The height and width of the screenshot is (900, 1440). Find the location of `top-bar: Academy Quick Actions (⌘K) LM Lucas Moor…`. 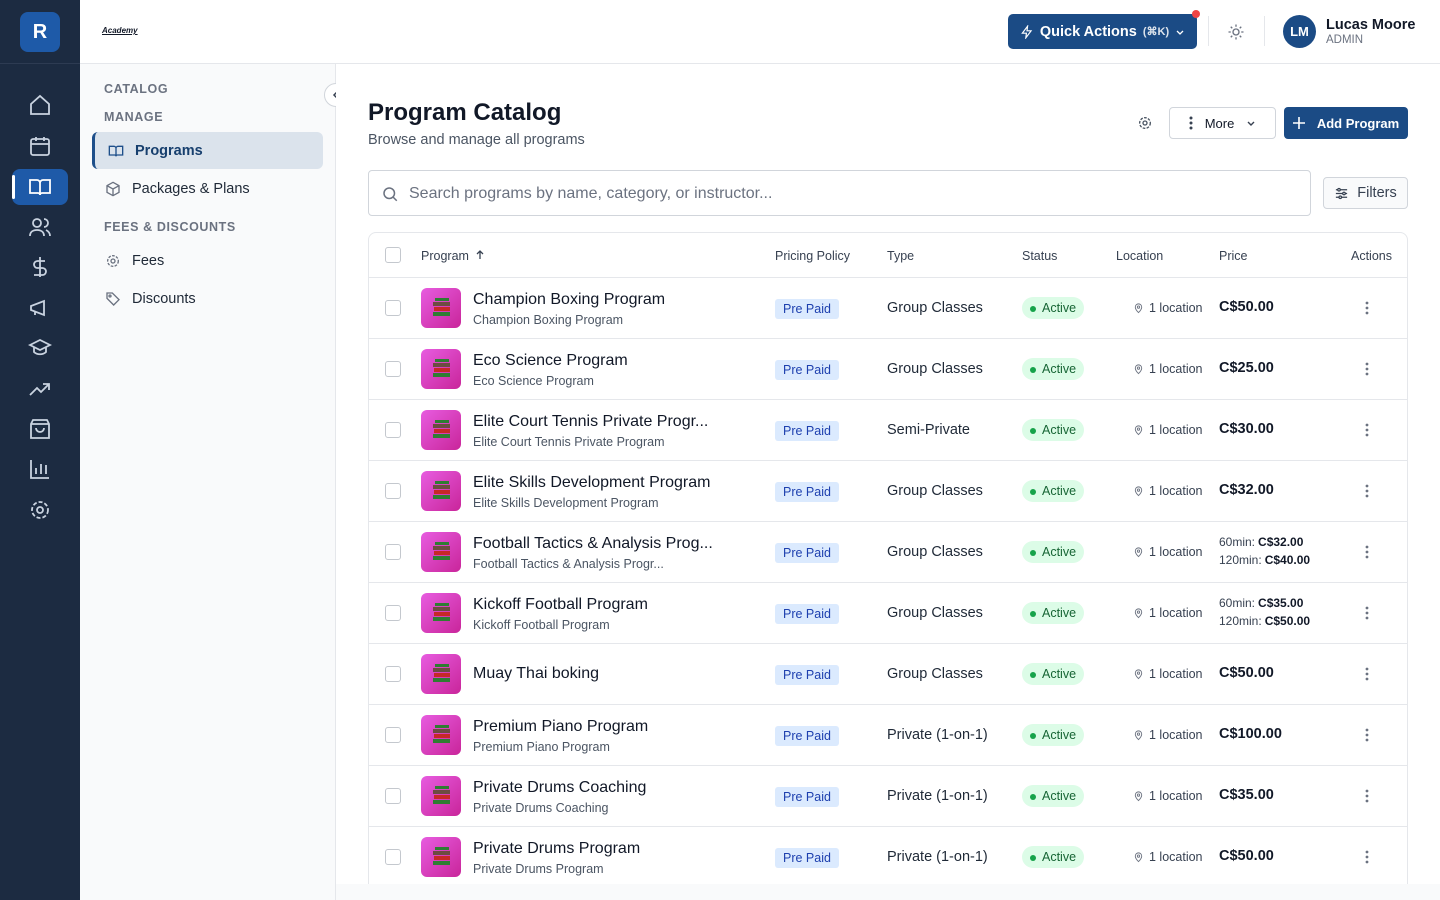

top-bar: Academy Quick Actions (⌘K) LM Lucas Moor… is located at coordinates (760, 32).